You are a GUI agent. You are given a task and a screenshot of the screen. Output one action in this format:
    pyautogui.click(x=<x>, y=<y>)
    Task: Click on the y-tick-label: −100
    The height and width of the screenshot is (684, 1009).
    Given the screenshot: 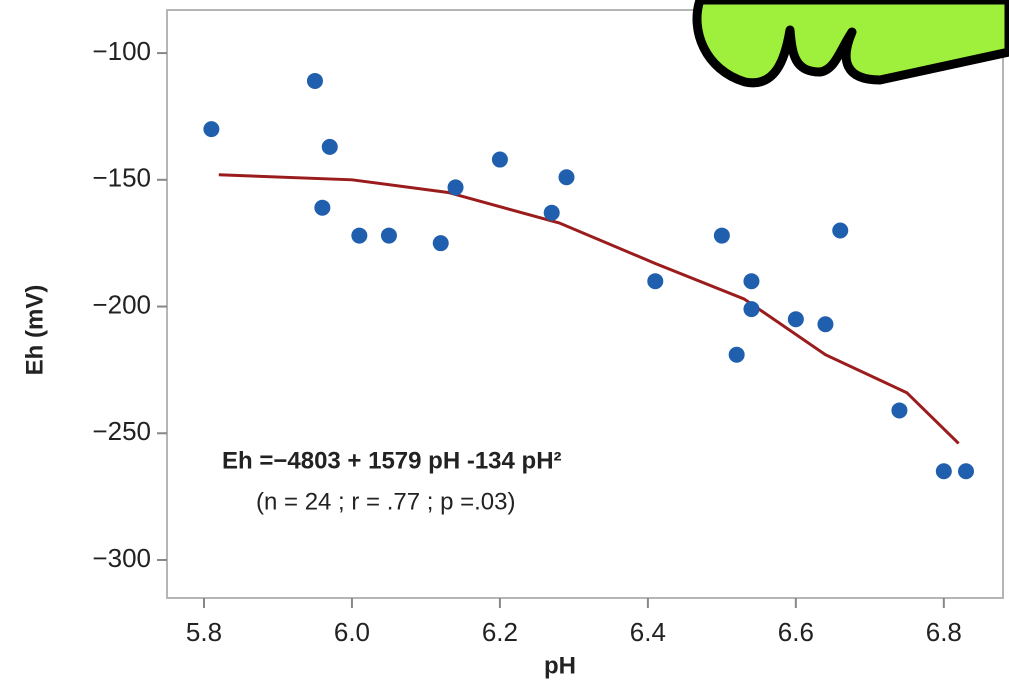 What is the action you would take?
    pyautogui.click(x=121, y=51)
    